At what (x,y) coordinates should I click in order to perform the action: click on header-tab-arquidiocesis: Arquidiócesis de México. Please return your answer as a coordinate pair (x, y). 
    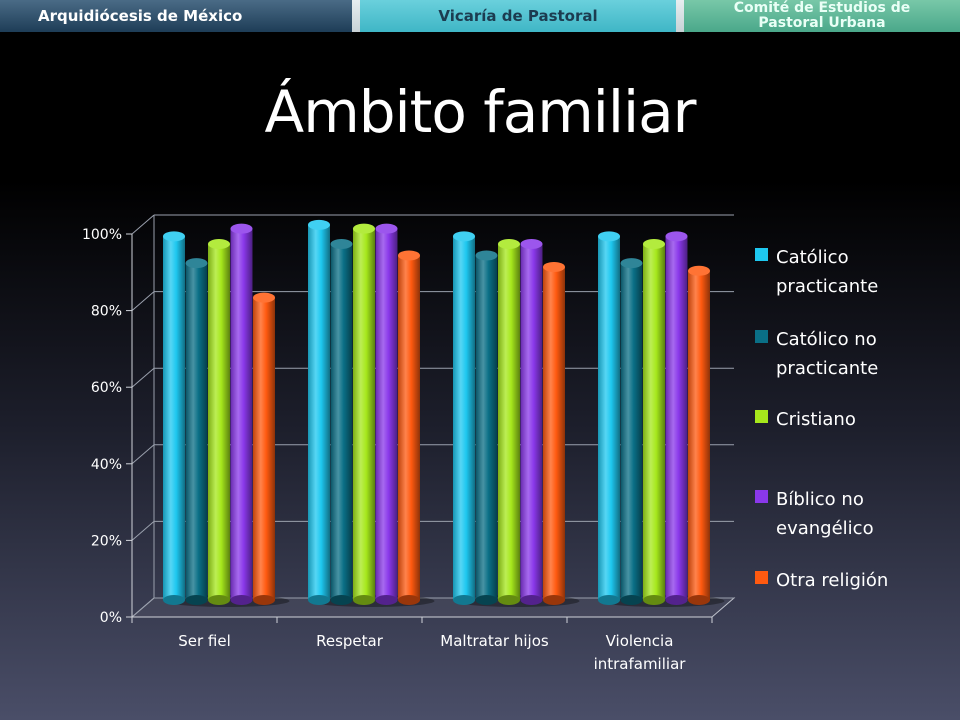
    Looking at the image, I should click on (176, 16).